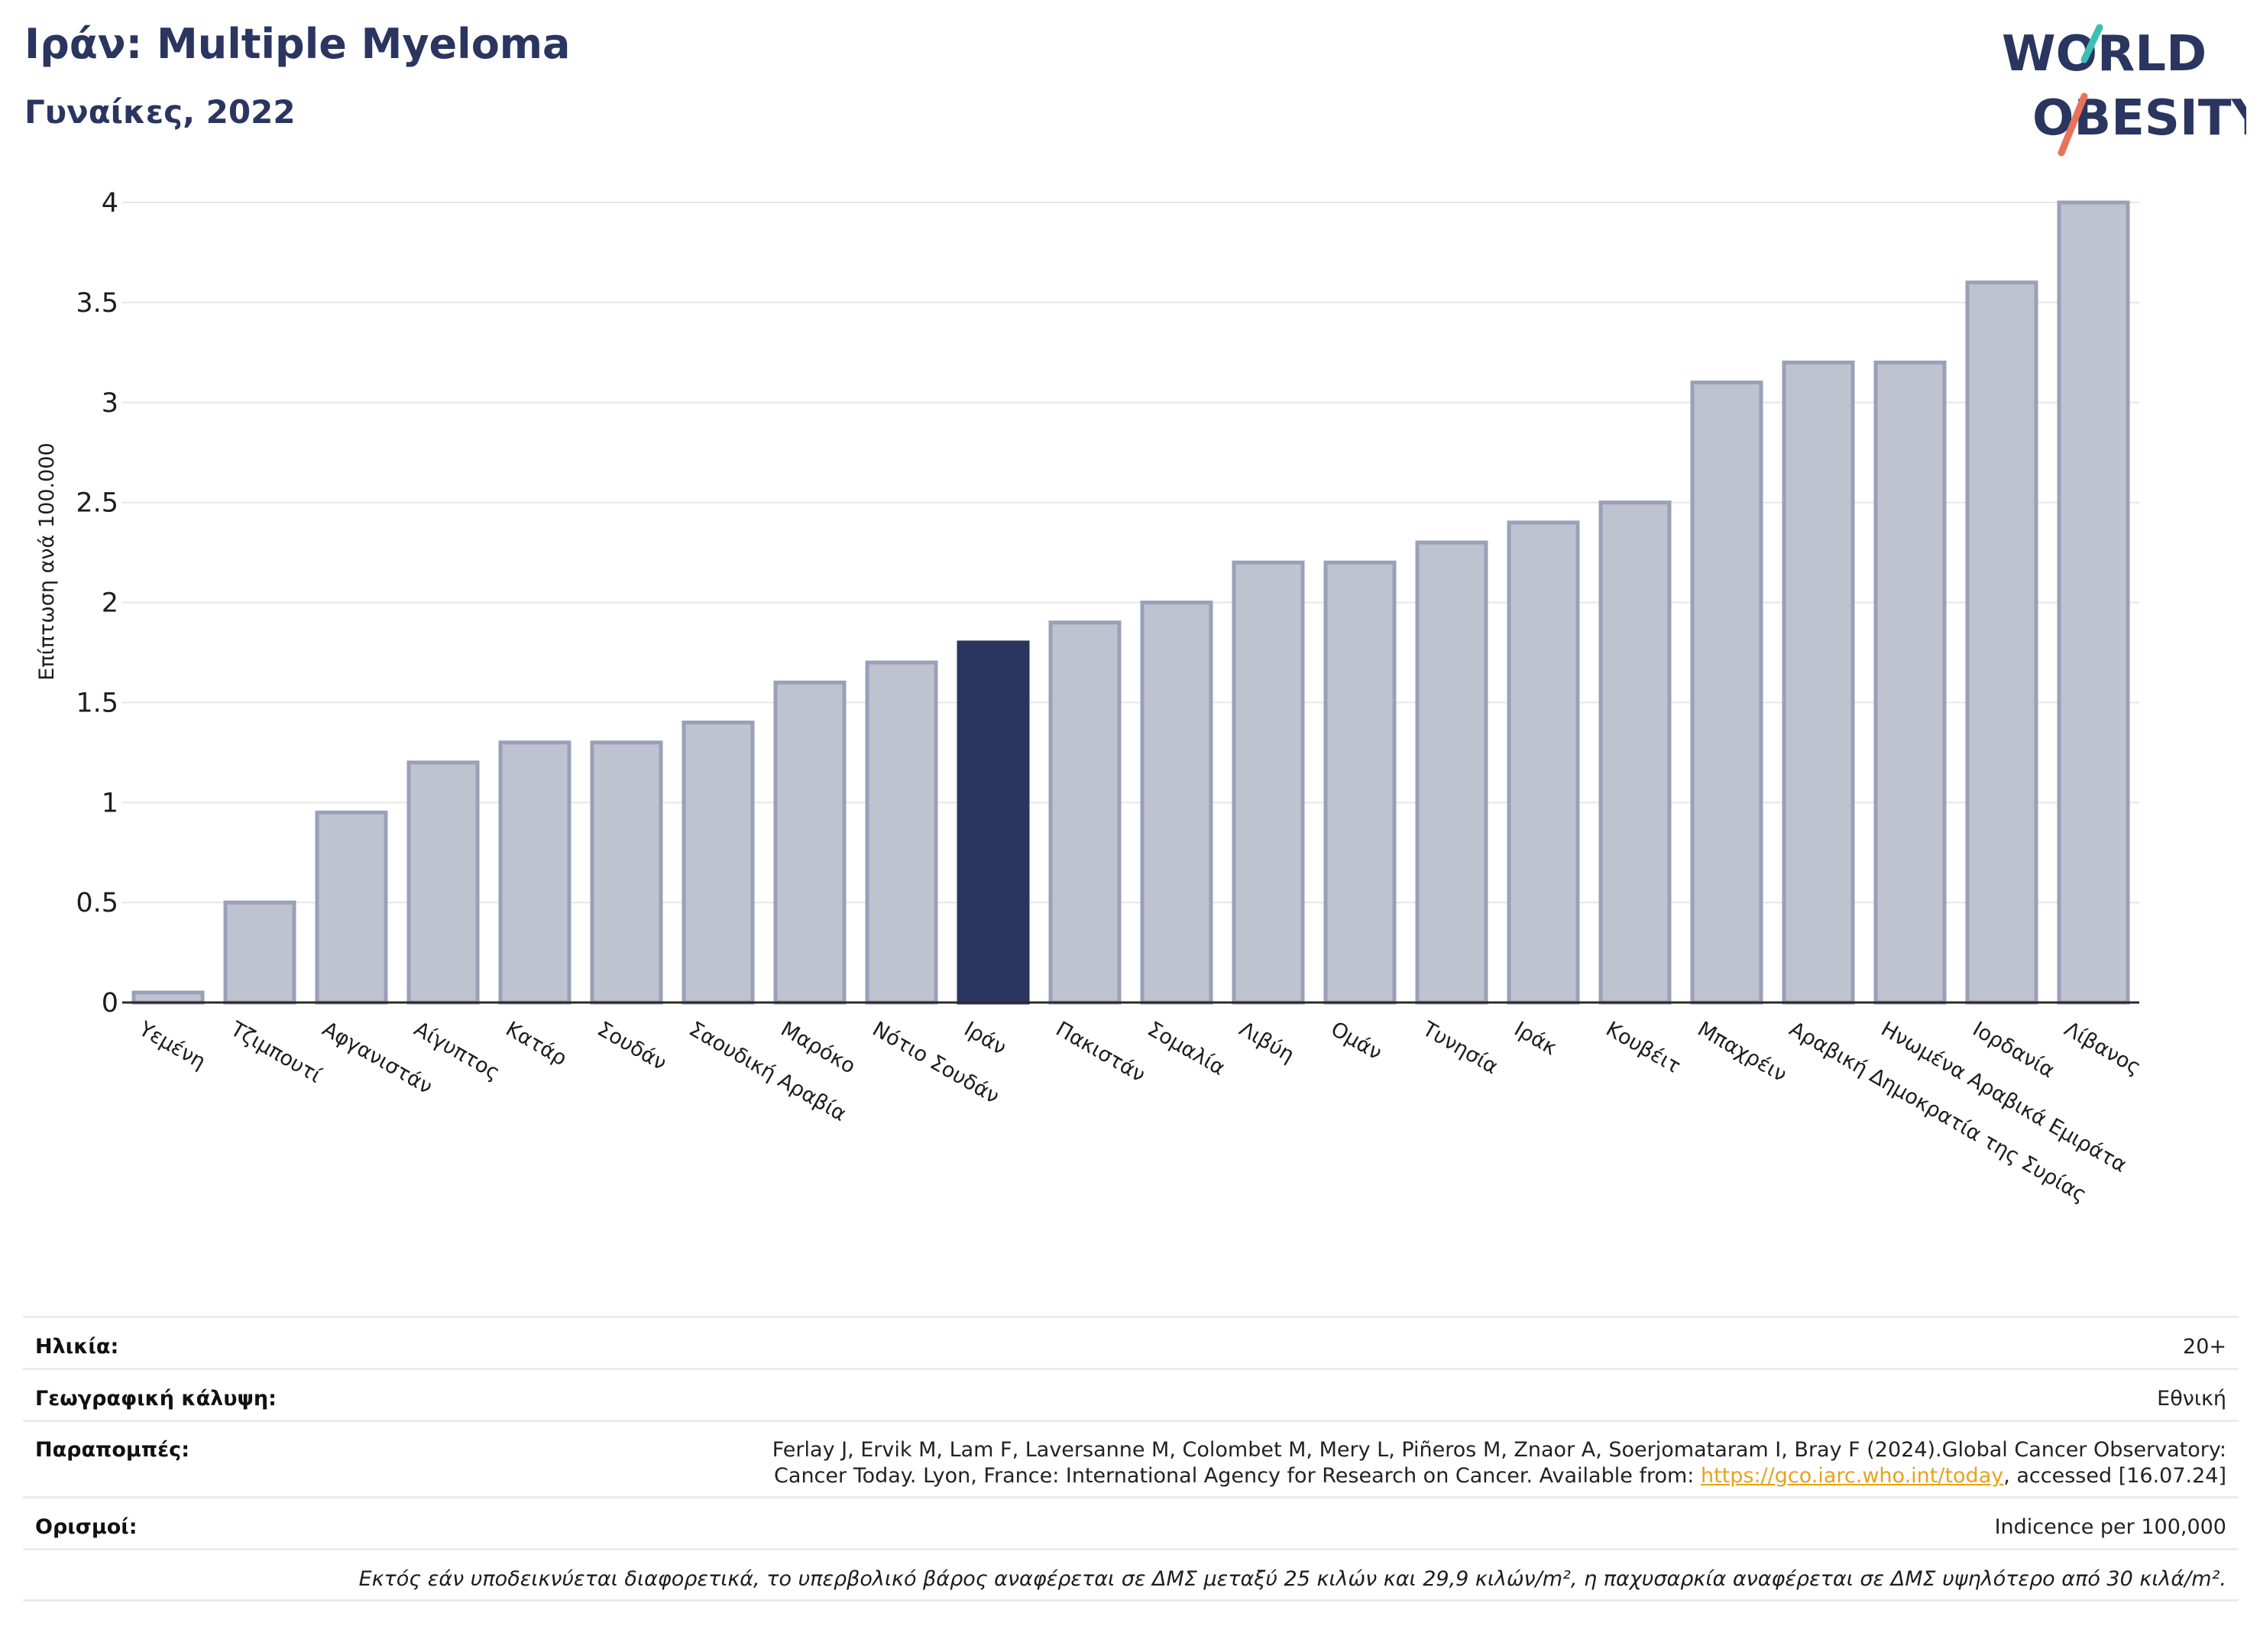  I want to click on x-tick-label: Μπαχρέιν, so click(1742, 1052).